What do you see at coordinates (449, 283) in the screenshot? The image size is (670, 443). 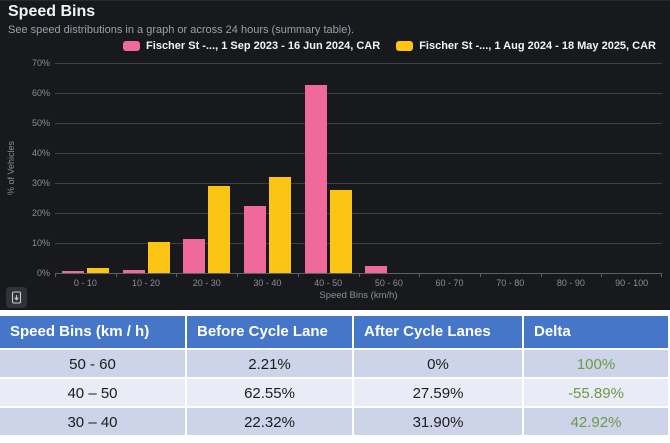 I see `x-tick-label-6: 60 - 70` at bounding box center [449, 283].